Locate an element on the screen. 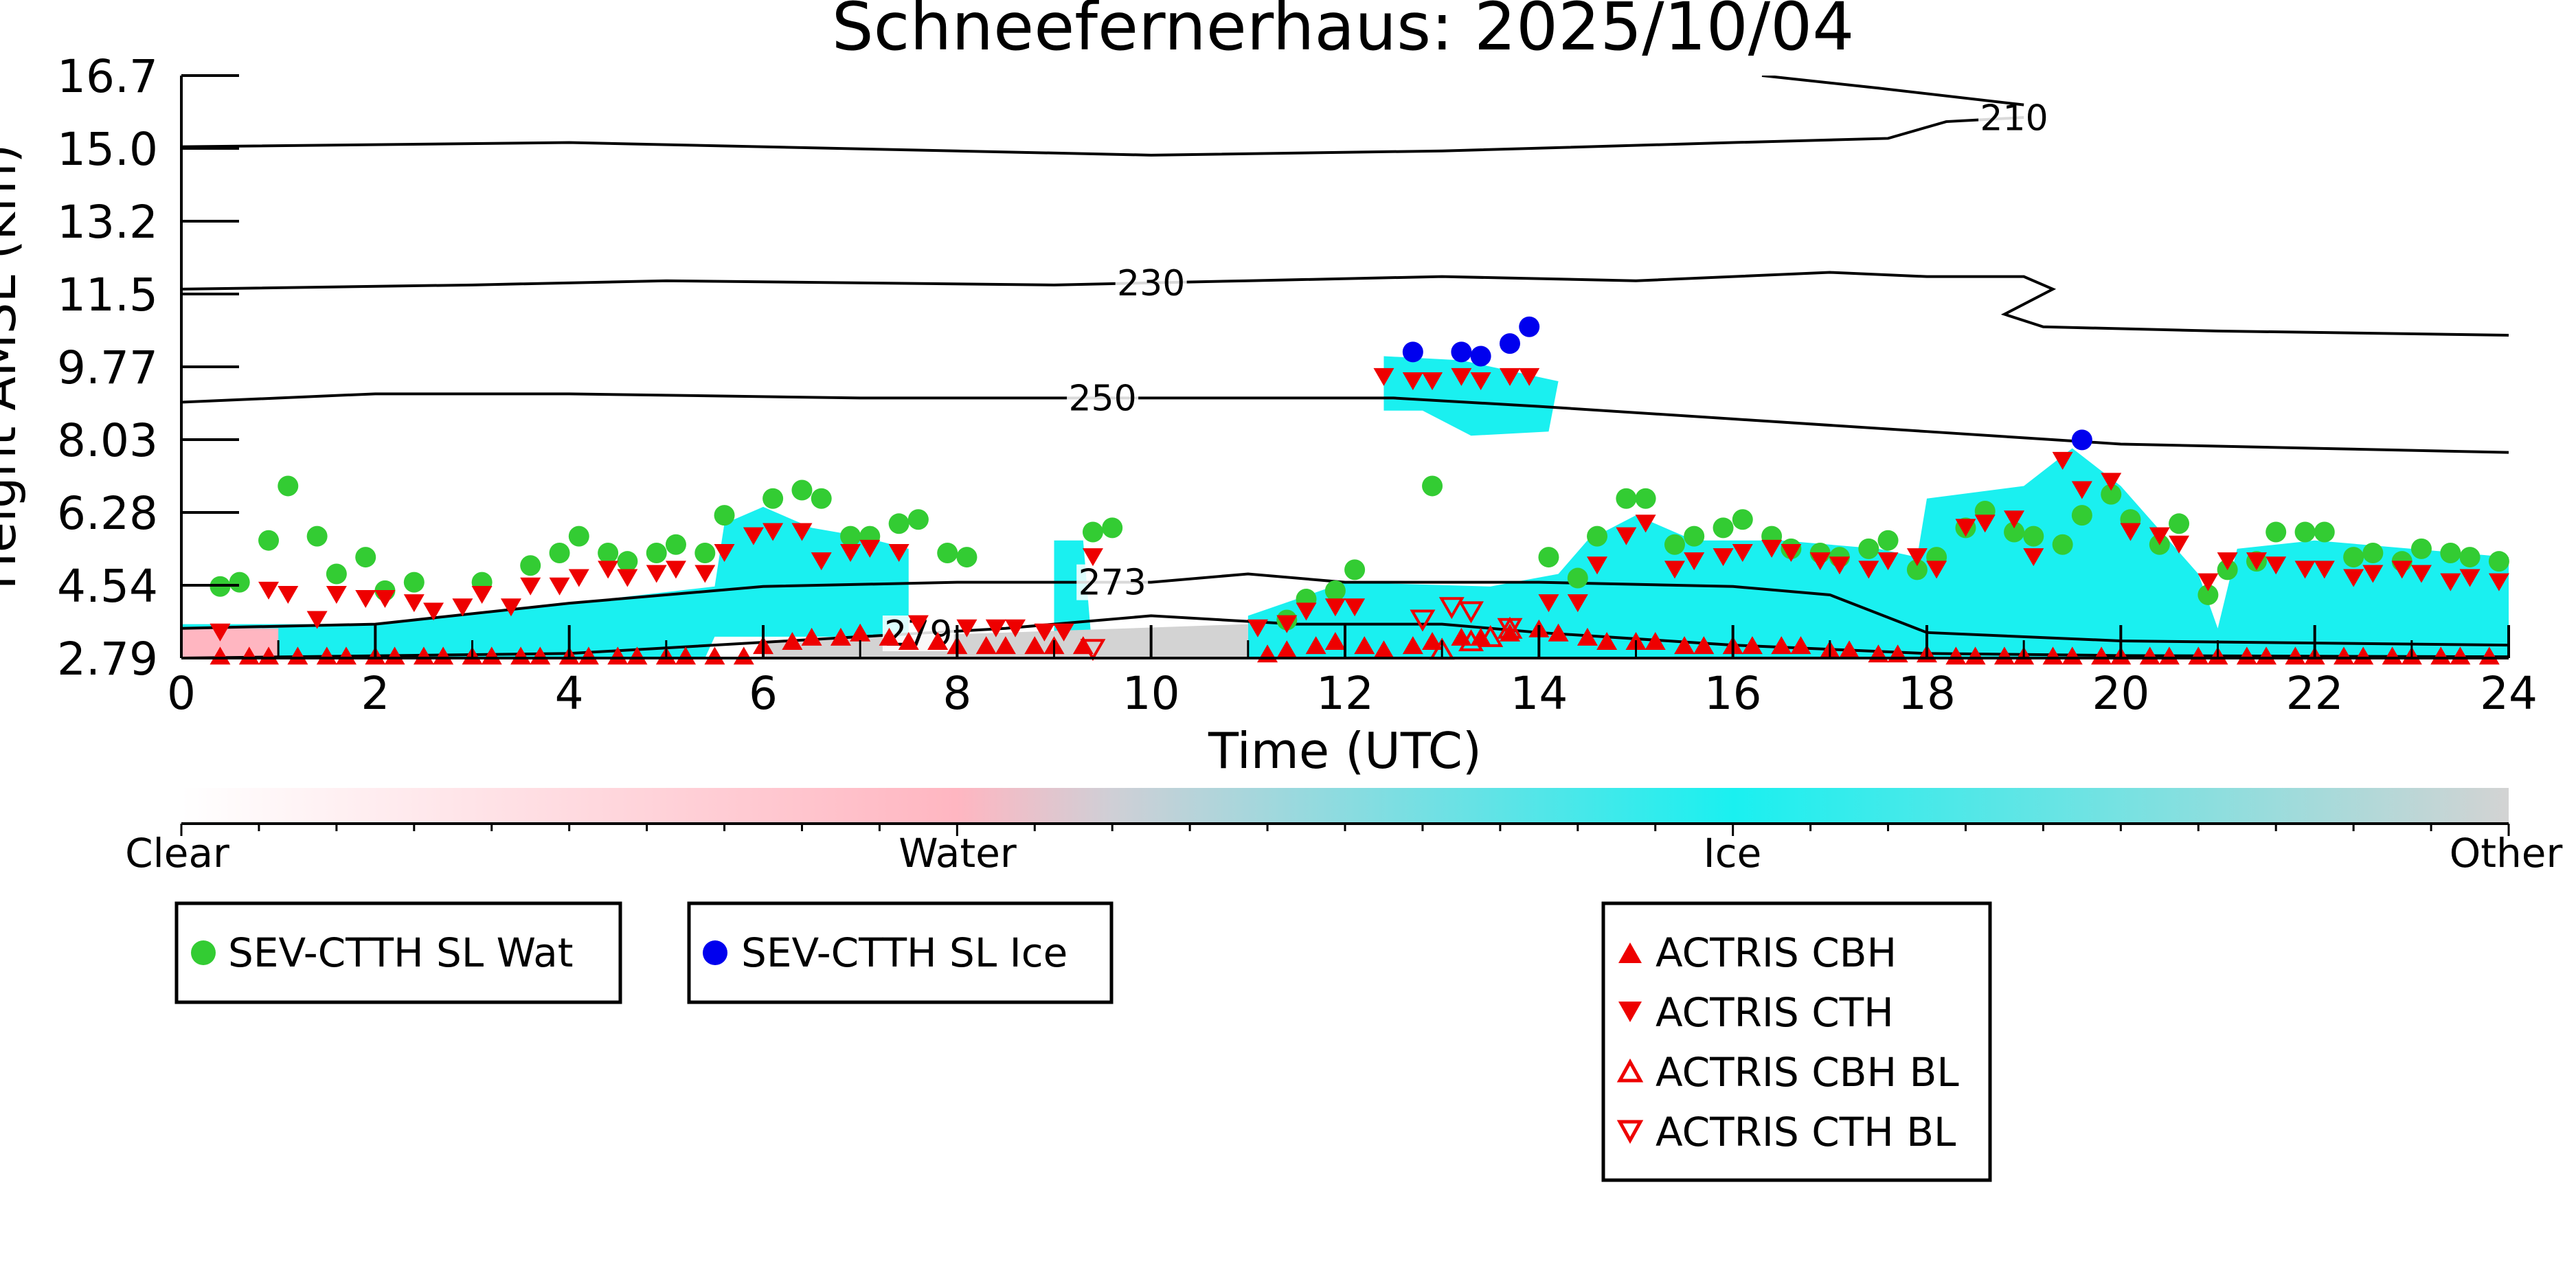  colorbar-label-clear: Clear is located at coordinates (177, 853).